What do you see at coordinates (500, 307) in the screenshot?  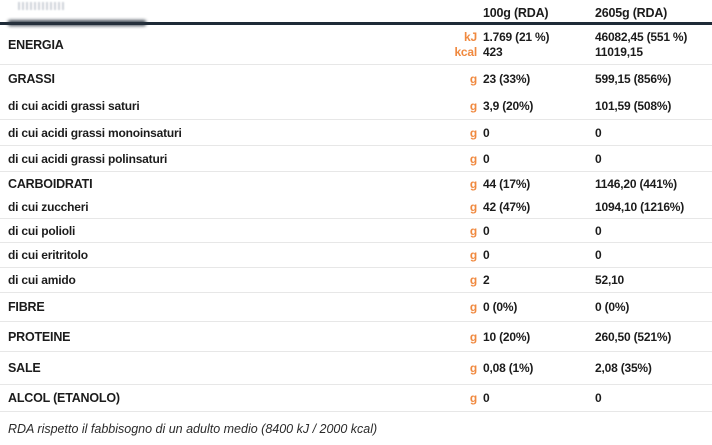 I see `value-100g: 0 (0%)` at bounding box center [500, 307].